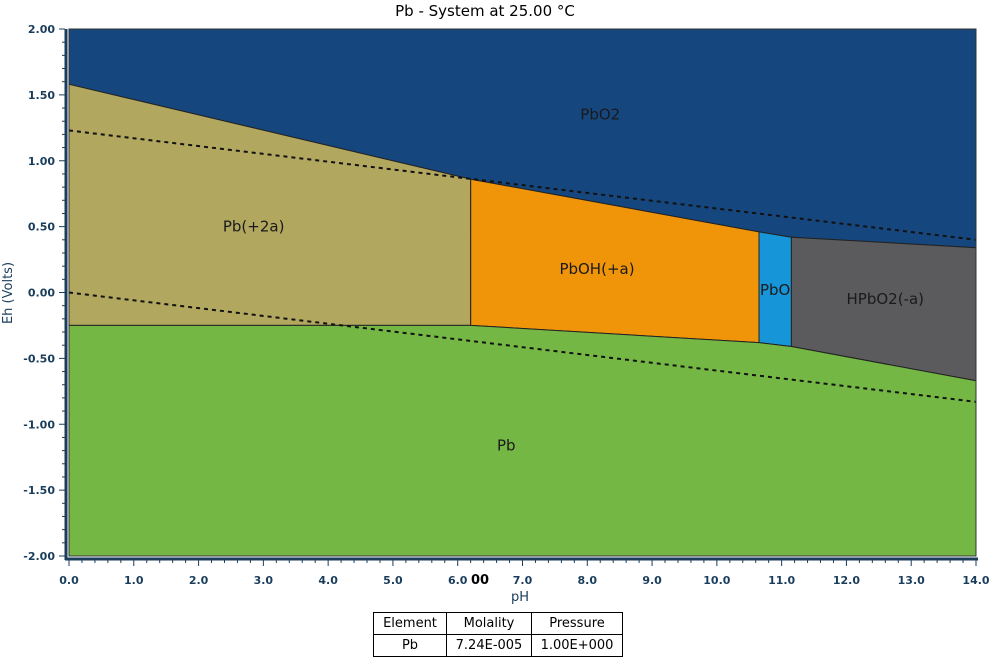  What do you see at coordinates (41, 95) in the screenshot?
I see `y-tick-label: 1.50` at bounding box center [41, 95].